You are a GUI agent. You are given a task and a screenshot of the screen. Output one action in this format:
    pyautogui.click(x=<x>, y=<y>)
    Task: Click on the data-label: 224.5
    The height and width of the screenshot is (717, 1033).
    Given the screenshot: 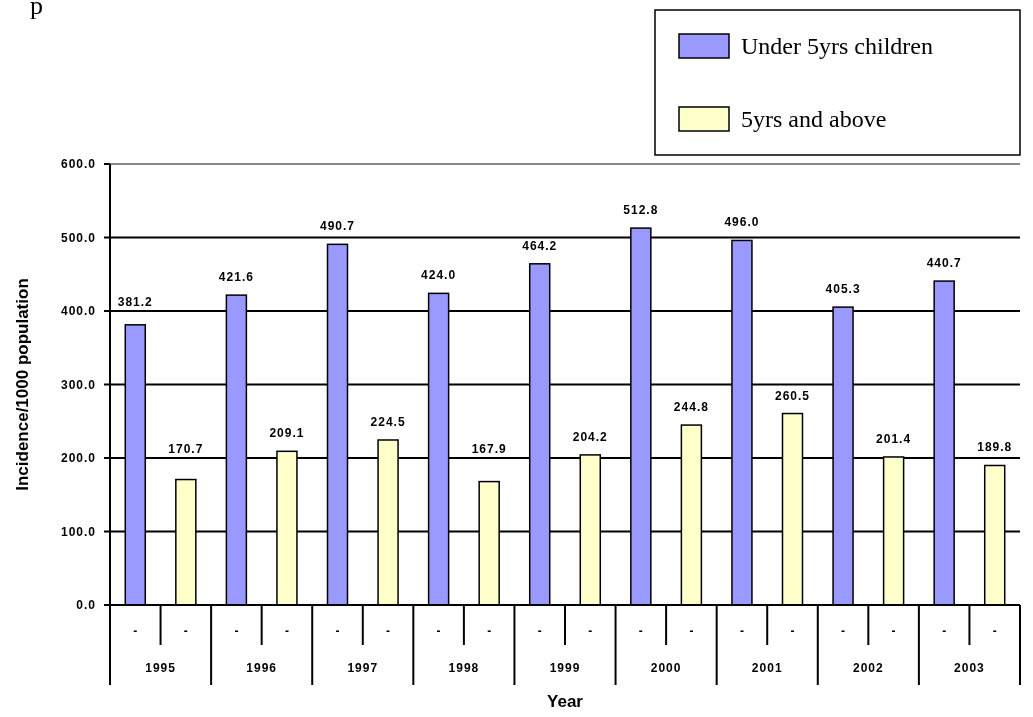 What is the action you would take?
    pyautogui.click(x=388, y=421)
    